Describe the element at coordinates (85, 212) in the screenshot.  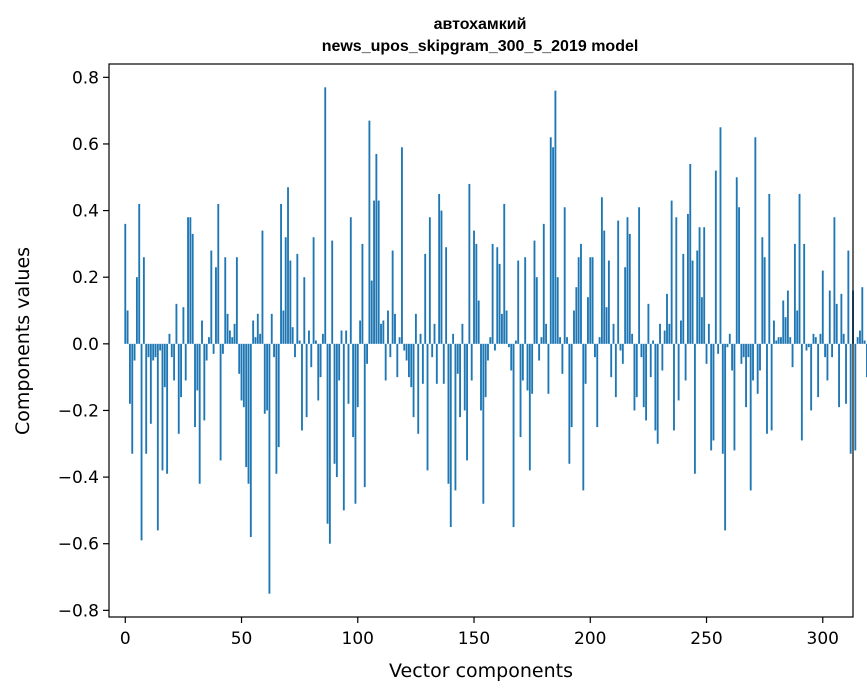
I see `y-tick-label: 0.4` at that location.